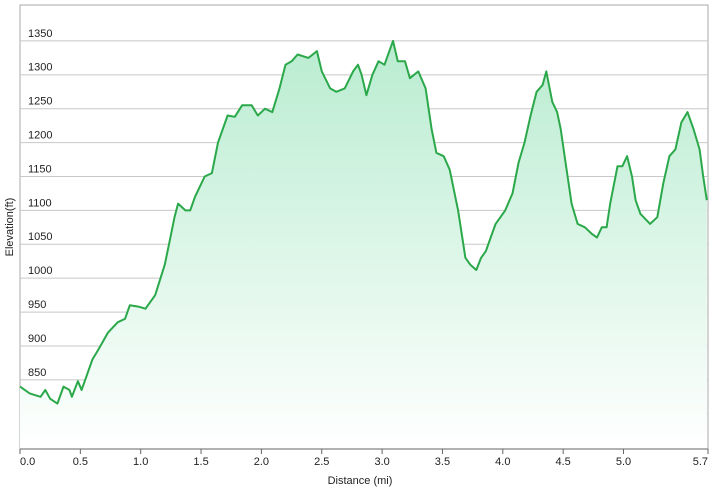 Image resolution: width=714 pixels, height=491 pixels. Describe the element at coordinates (40, 136) in the screenshot. I see `y-tick-label: 1200` at that location.